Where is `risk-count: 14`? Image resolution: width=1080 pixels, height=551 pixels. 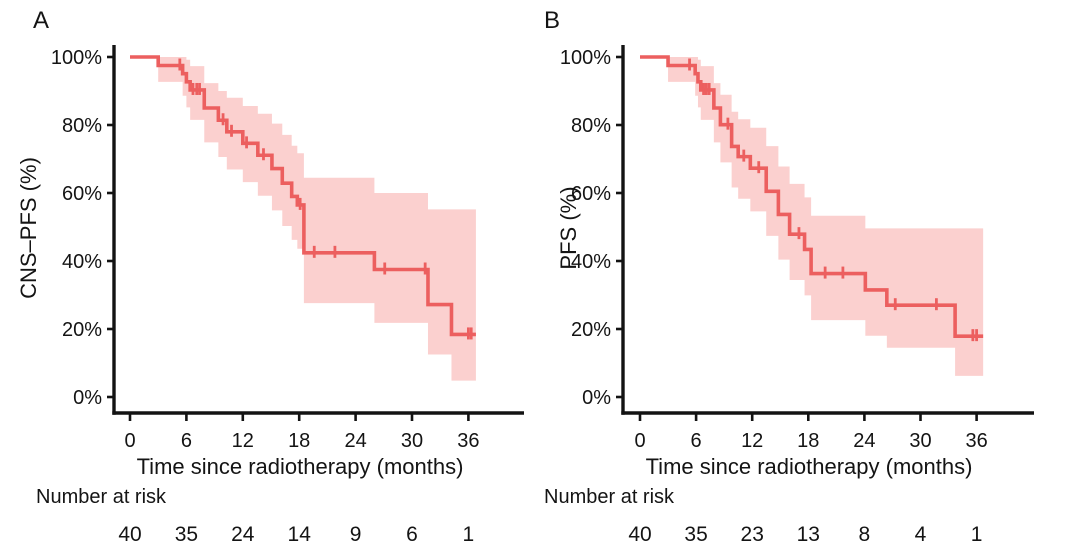
risk-count: 14 is located at coordinates (300, 534).